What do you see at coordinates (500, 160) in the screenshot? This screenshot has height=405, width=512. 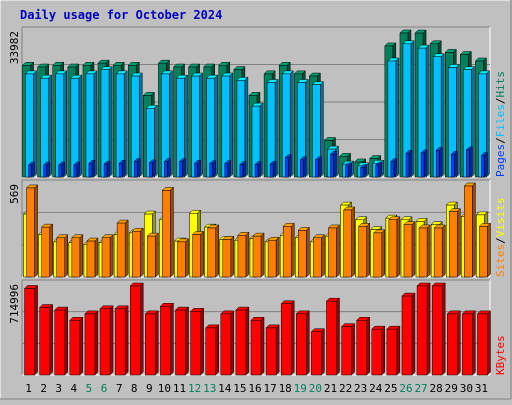 I see `legend-item-pages: Pages` at bounding box center [500, 160].